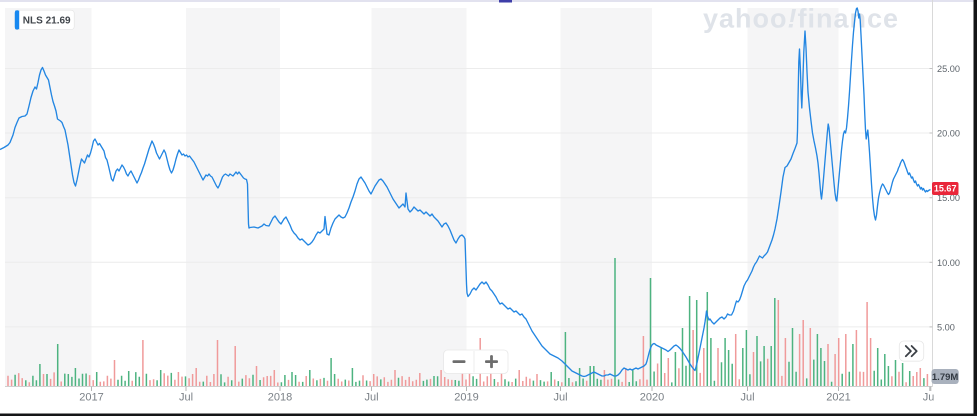 This screenshot has width=977, height=416. I want to click on svg-text: 2017, so click(91, 398).